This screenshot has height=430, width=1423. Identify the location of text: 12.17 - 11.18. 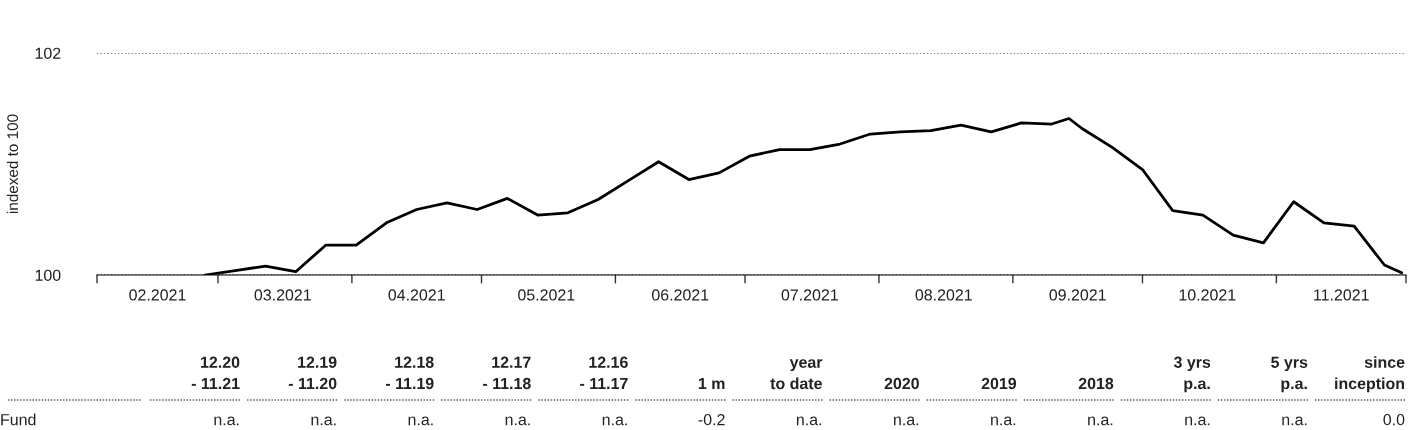
(507, 373).